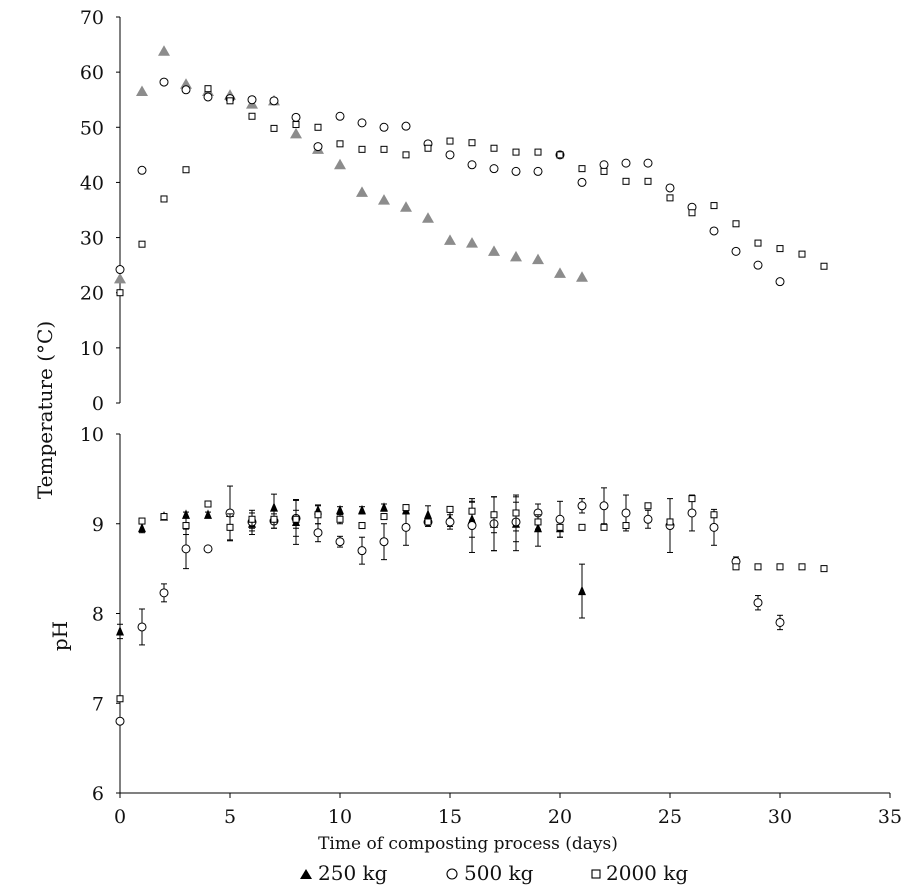  I want to click on temperature-y-tick-label: 20, so click(92, 294).